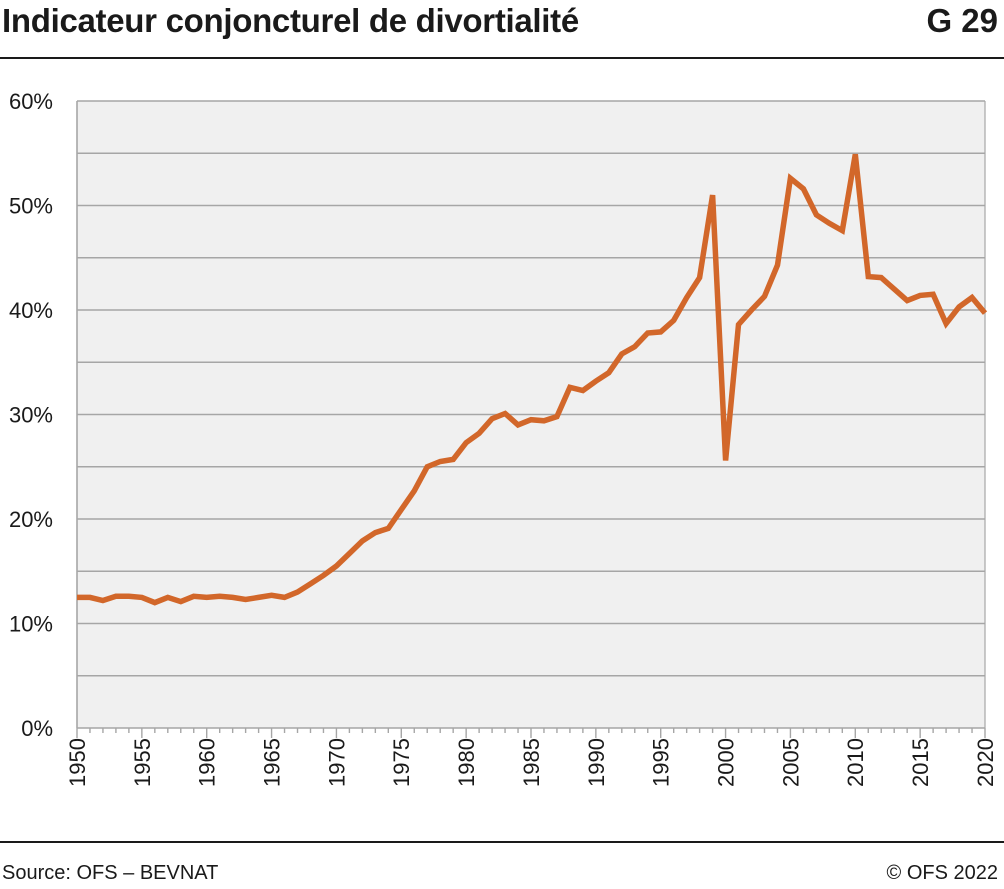 This screenshot has height=889, width=1004. Describe the element at coordinates (207, 762) in the screenshot. I see `x-tick-label: 1960` at that location.